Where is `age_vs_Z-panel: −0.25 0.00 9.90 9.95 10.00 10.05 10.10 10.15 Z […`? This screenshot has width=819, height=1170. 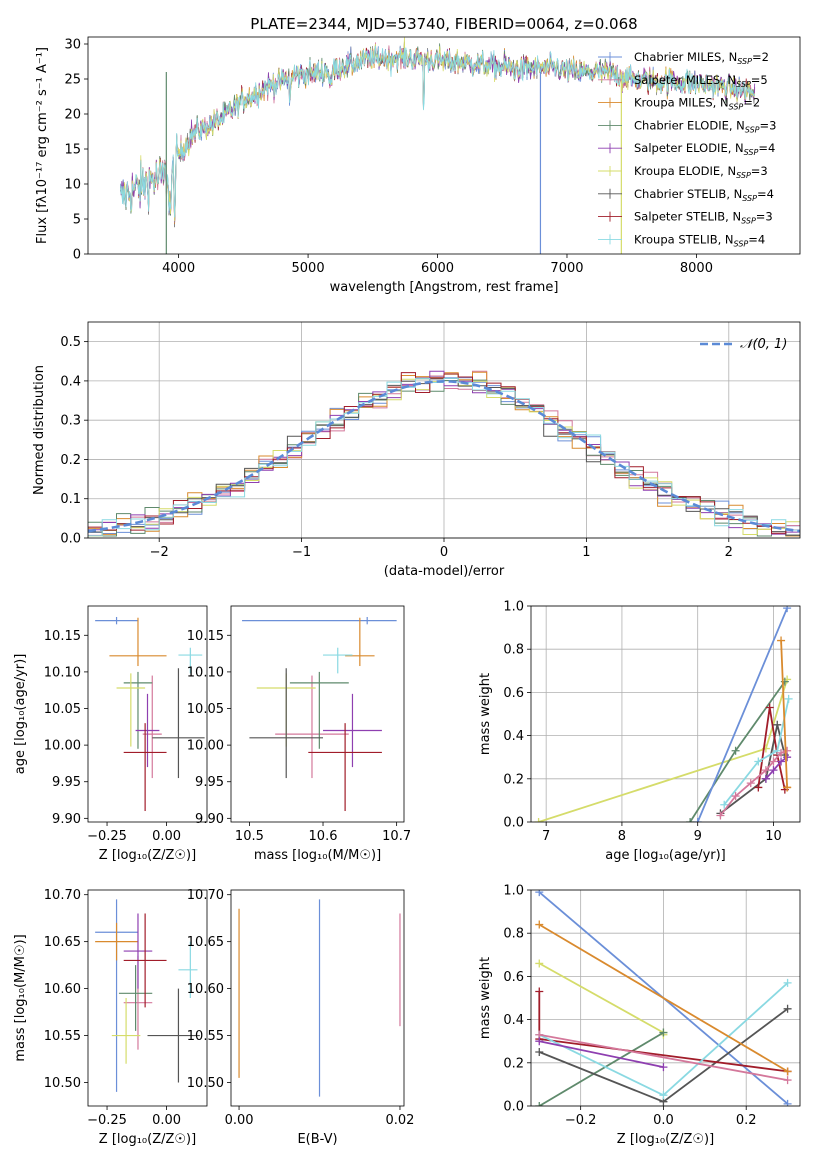
age_vs_Z-panel: −0.25 0.00 9.90 9.95 10.00 10.05 10.10 10.15 Z [… is located at coordinates (110, 734).